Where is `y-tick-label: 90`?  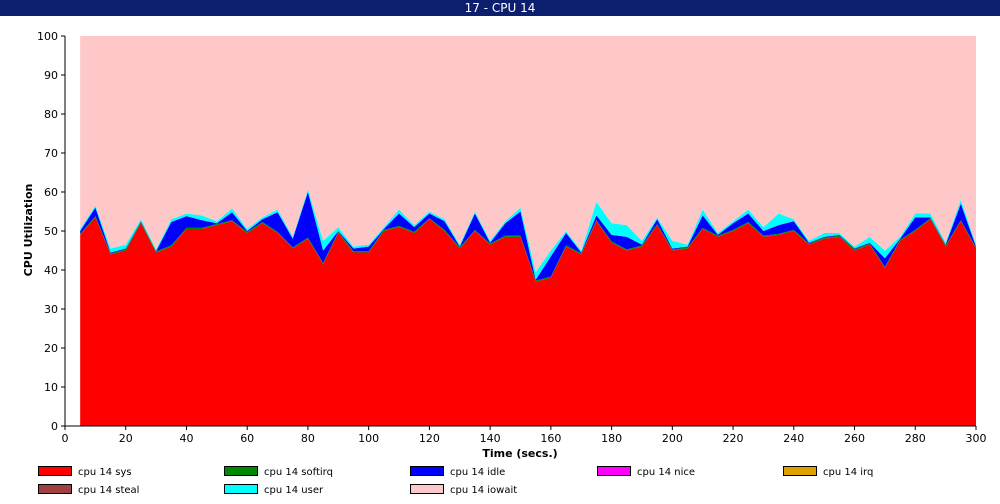
y-tick-label: 90 is located at coordinates (51, 75).